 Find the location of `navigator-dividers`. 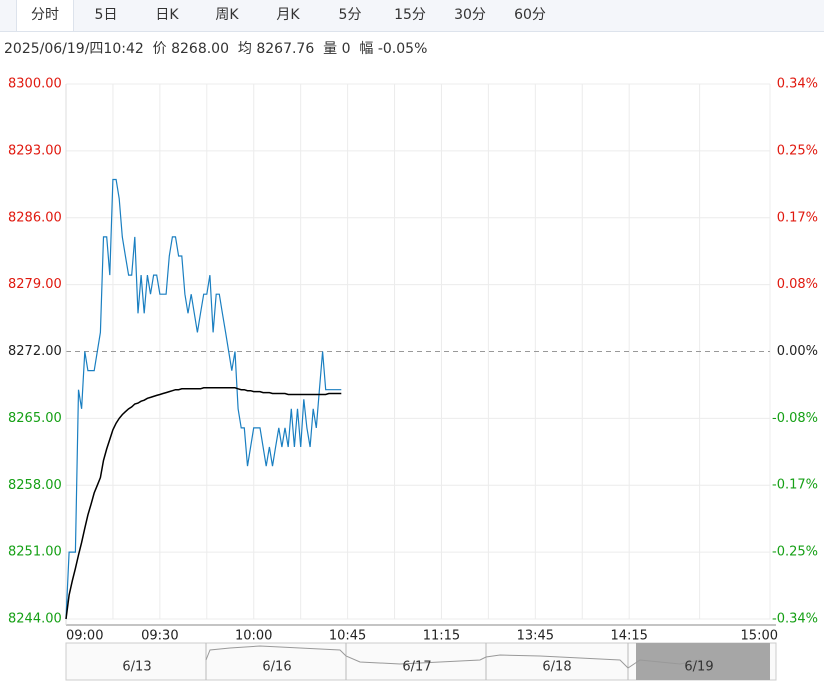

navigator-dividers is located at coordinates (417, 661).